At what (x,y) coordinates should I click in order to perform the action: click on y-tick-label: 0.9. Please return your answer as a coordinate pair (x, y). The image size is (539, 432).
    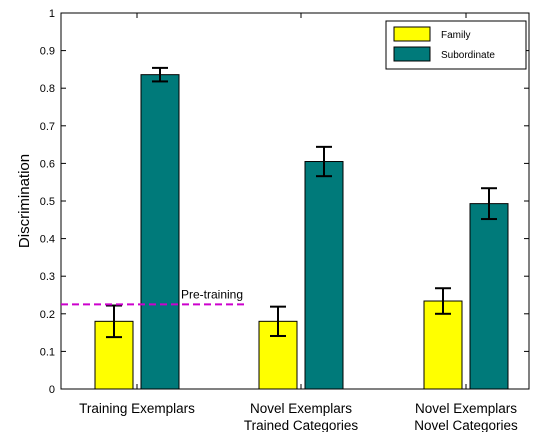
    Looking at the image, I should click on (47, 52).